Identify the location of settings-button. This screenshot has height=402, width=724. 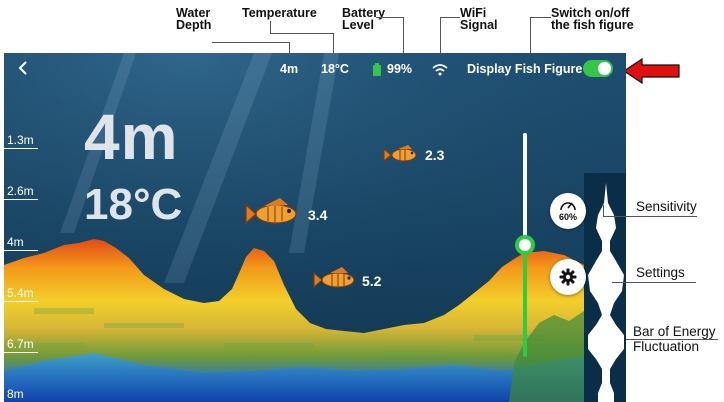
(568, 277).